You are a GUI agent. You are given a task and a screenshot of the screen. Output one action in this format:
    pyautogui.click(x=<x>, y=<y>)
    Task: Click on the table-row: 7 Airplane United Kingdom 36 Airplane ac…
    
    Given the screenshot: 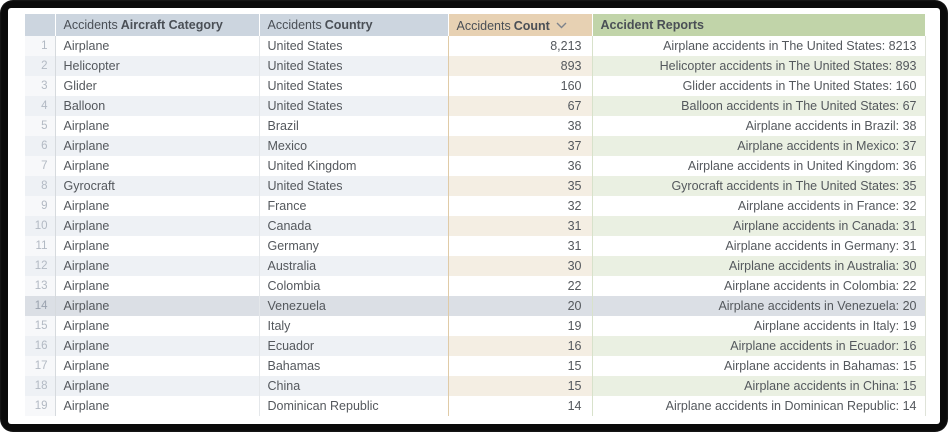 What is the action you would take?
    pyautogui.click(x=475, y=166)
    